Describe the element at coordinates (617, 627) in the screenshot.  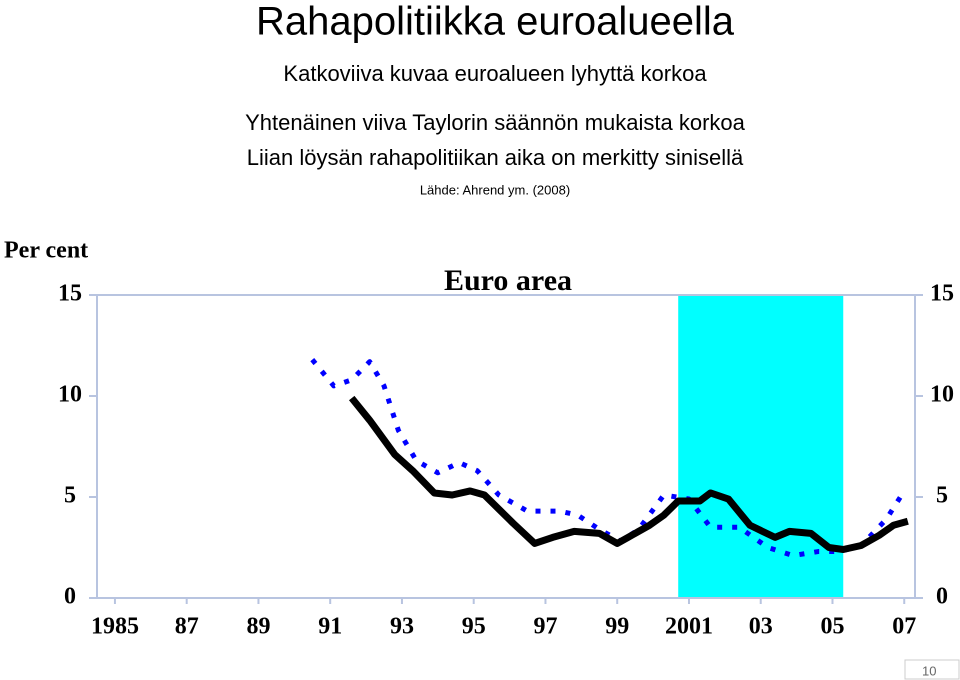
I see `x-tick-label: 99` at that location.